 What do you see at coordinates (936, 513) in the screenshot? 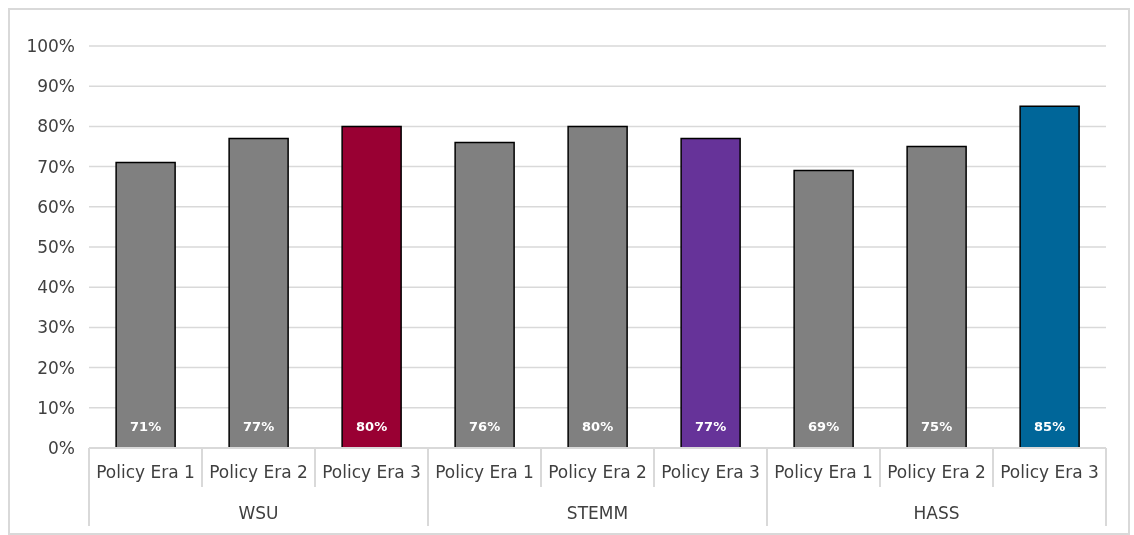
I see `text: HASS` at bounding box center [936, 513].